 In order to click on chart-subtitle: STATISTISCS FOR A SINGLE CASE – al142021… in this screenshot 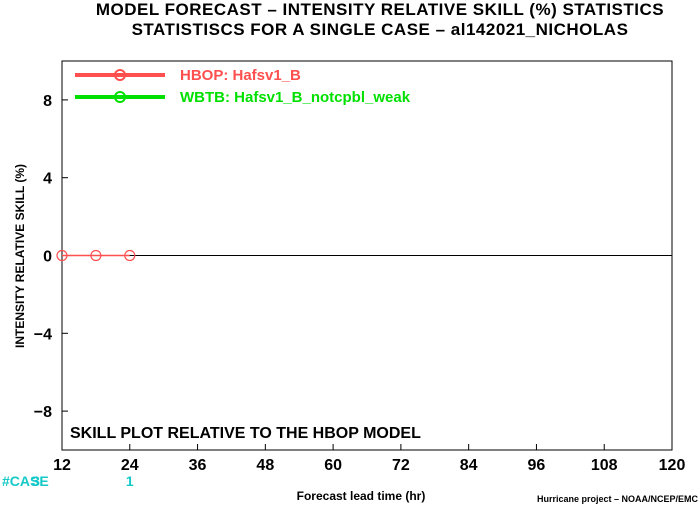, I will do `click(380, 29)`.